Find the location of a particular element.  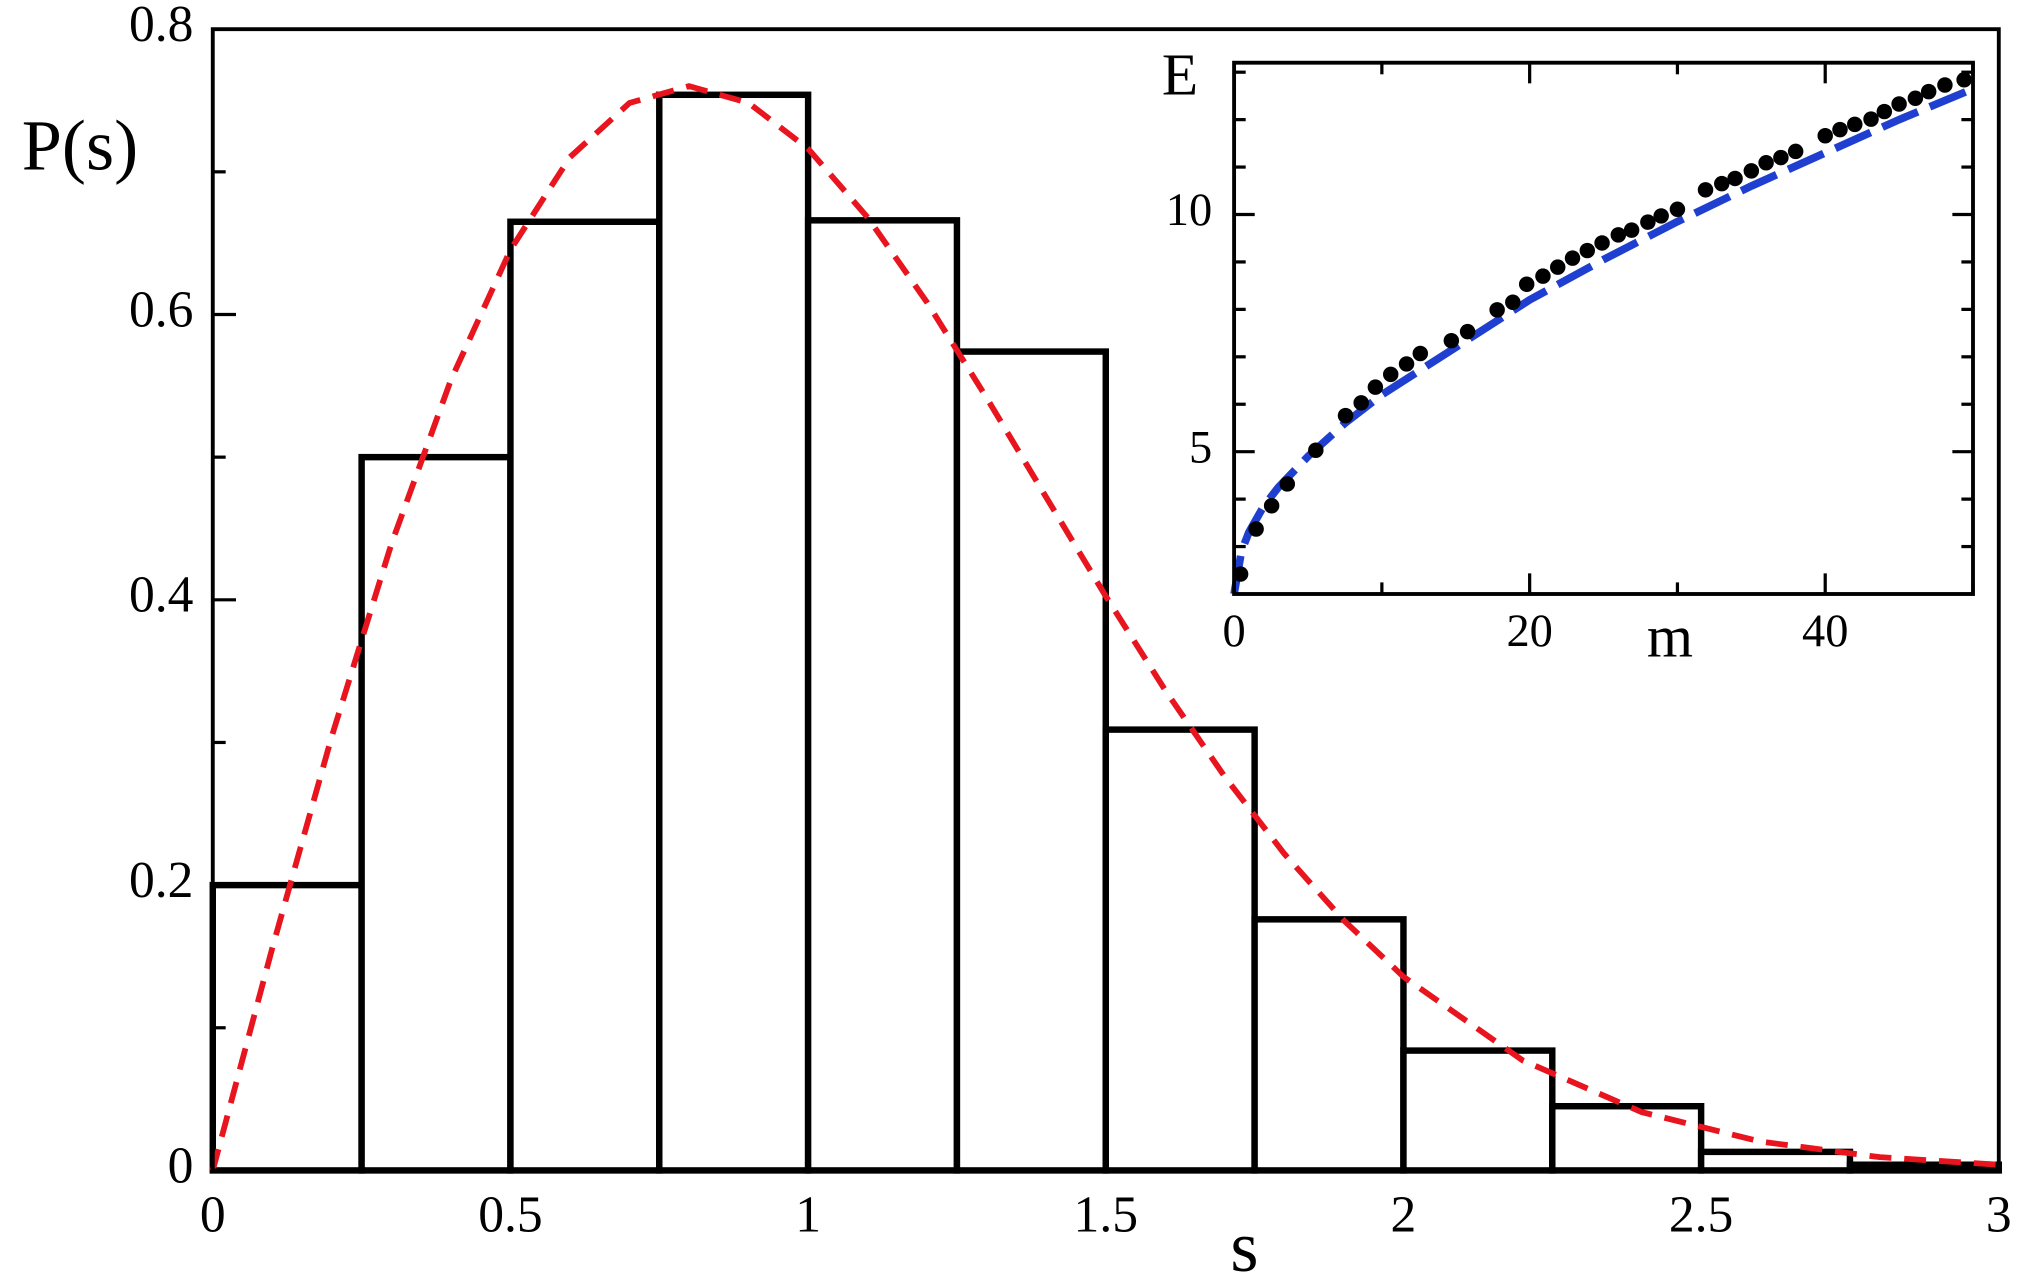

x-tick-label: 0.5 is located at coordinates (510, 1214).